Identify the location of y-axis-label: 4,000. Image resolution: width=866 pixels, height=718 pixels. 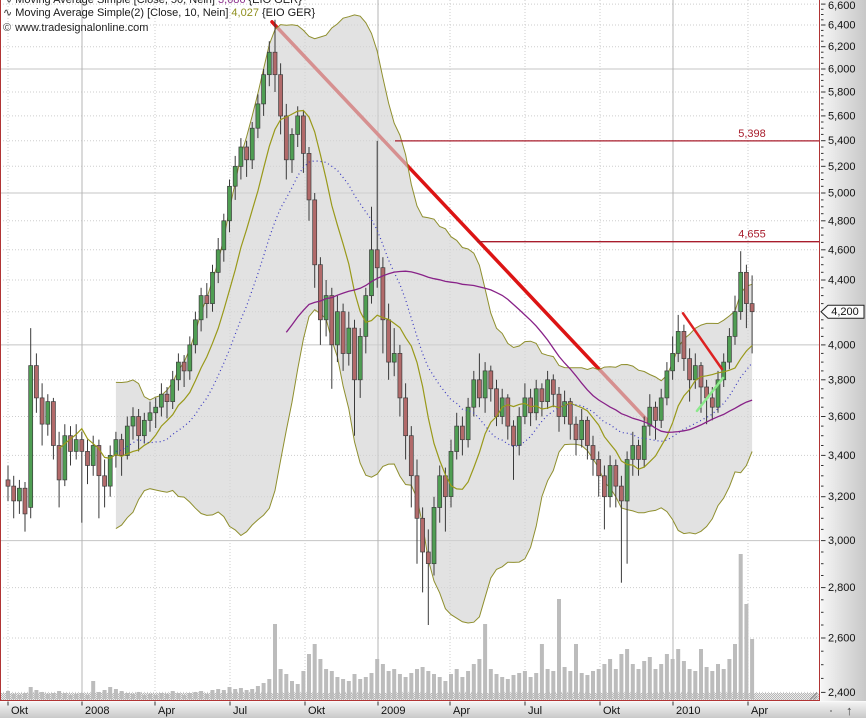
(842, 345).